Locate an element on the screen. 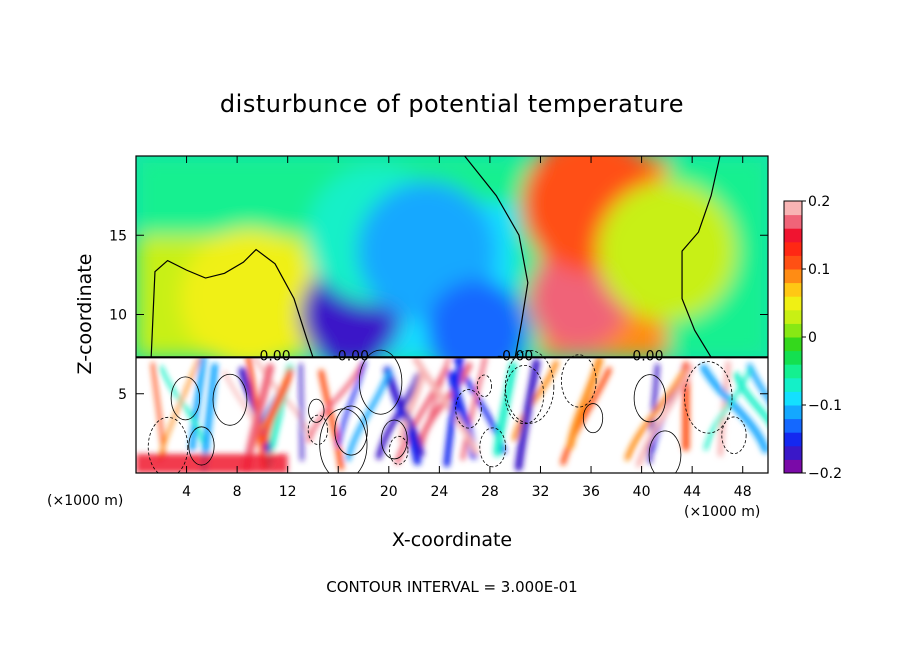 The height and width of the screenshot is (654, 904). contour-label: -0.00 is located at coordinates (351, 356).